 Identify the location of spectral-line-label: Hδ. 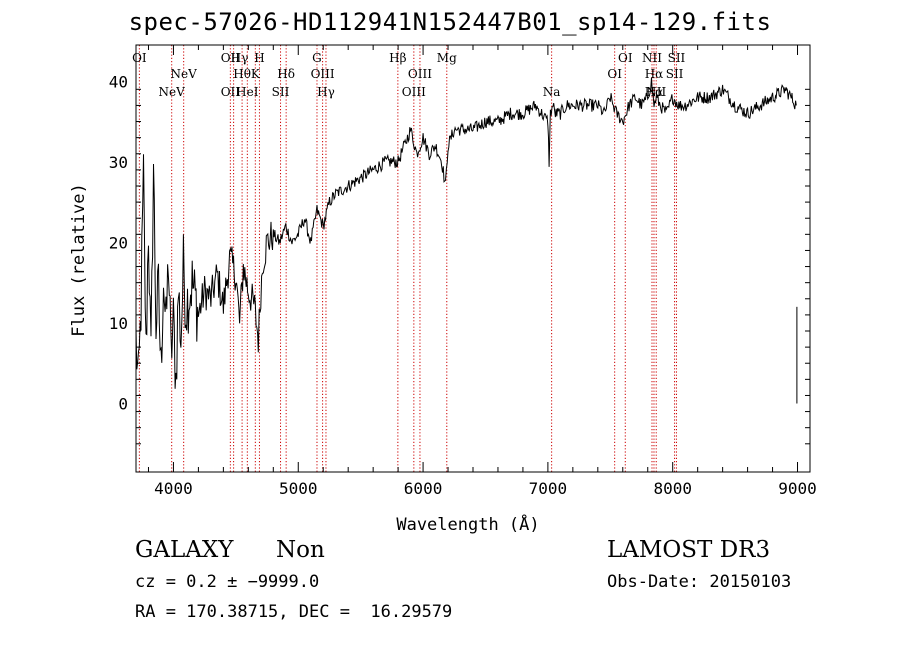
(286, 74).